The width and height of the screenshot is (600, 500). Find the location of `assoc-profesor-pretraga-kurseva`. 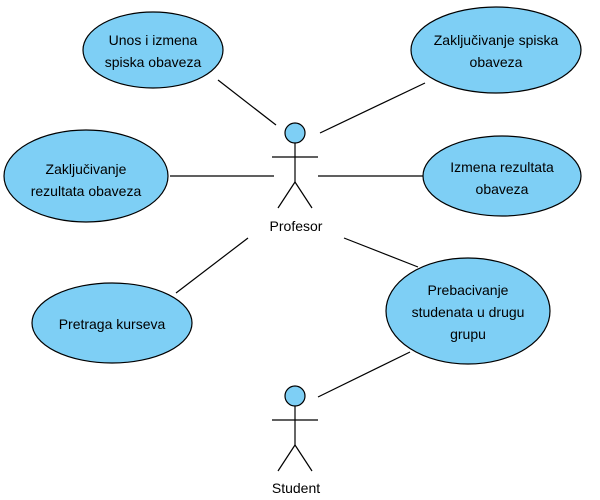

assoc-profesor-pretraga-kurseva is located at coordinates (212, 265).